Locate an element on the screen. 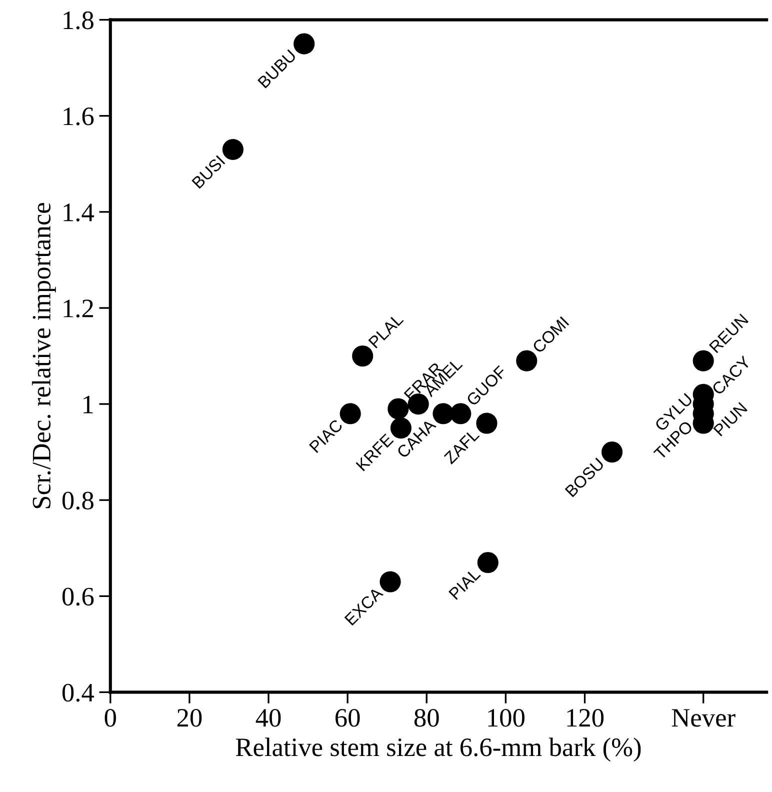  y-tick-label: 1 is located at coordinates (88, 405).